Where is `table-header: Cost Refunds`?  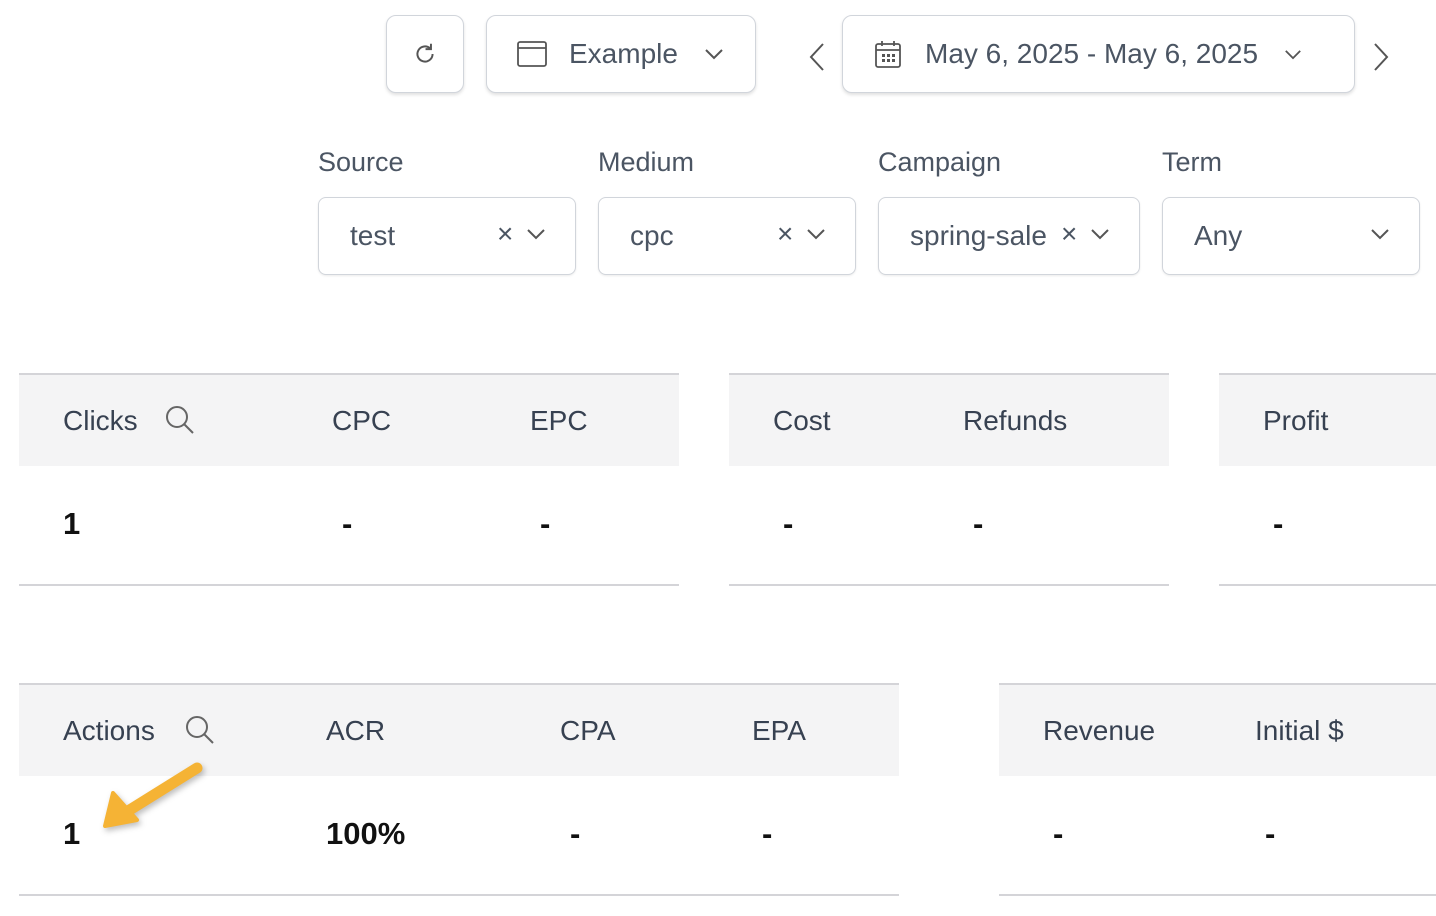
table-header: Cost Refunds is located at coordinates (949, 419).